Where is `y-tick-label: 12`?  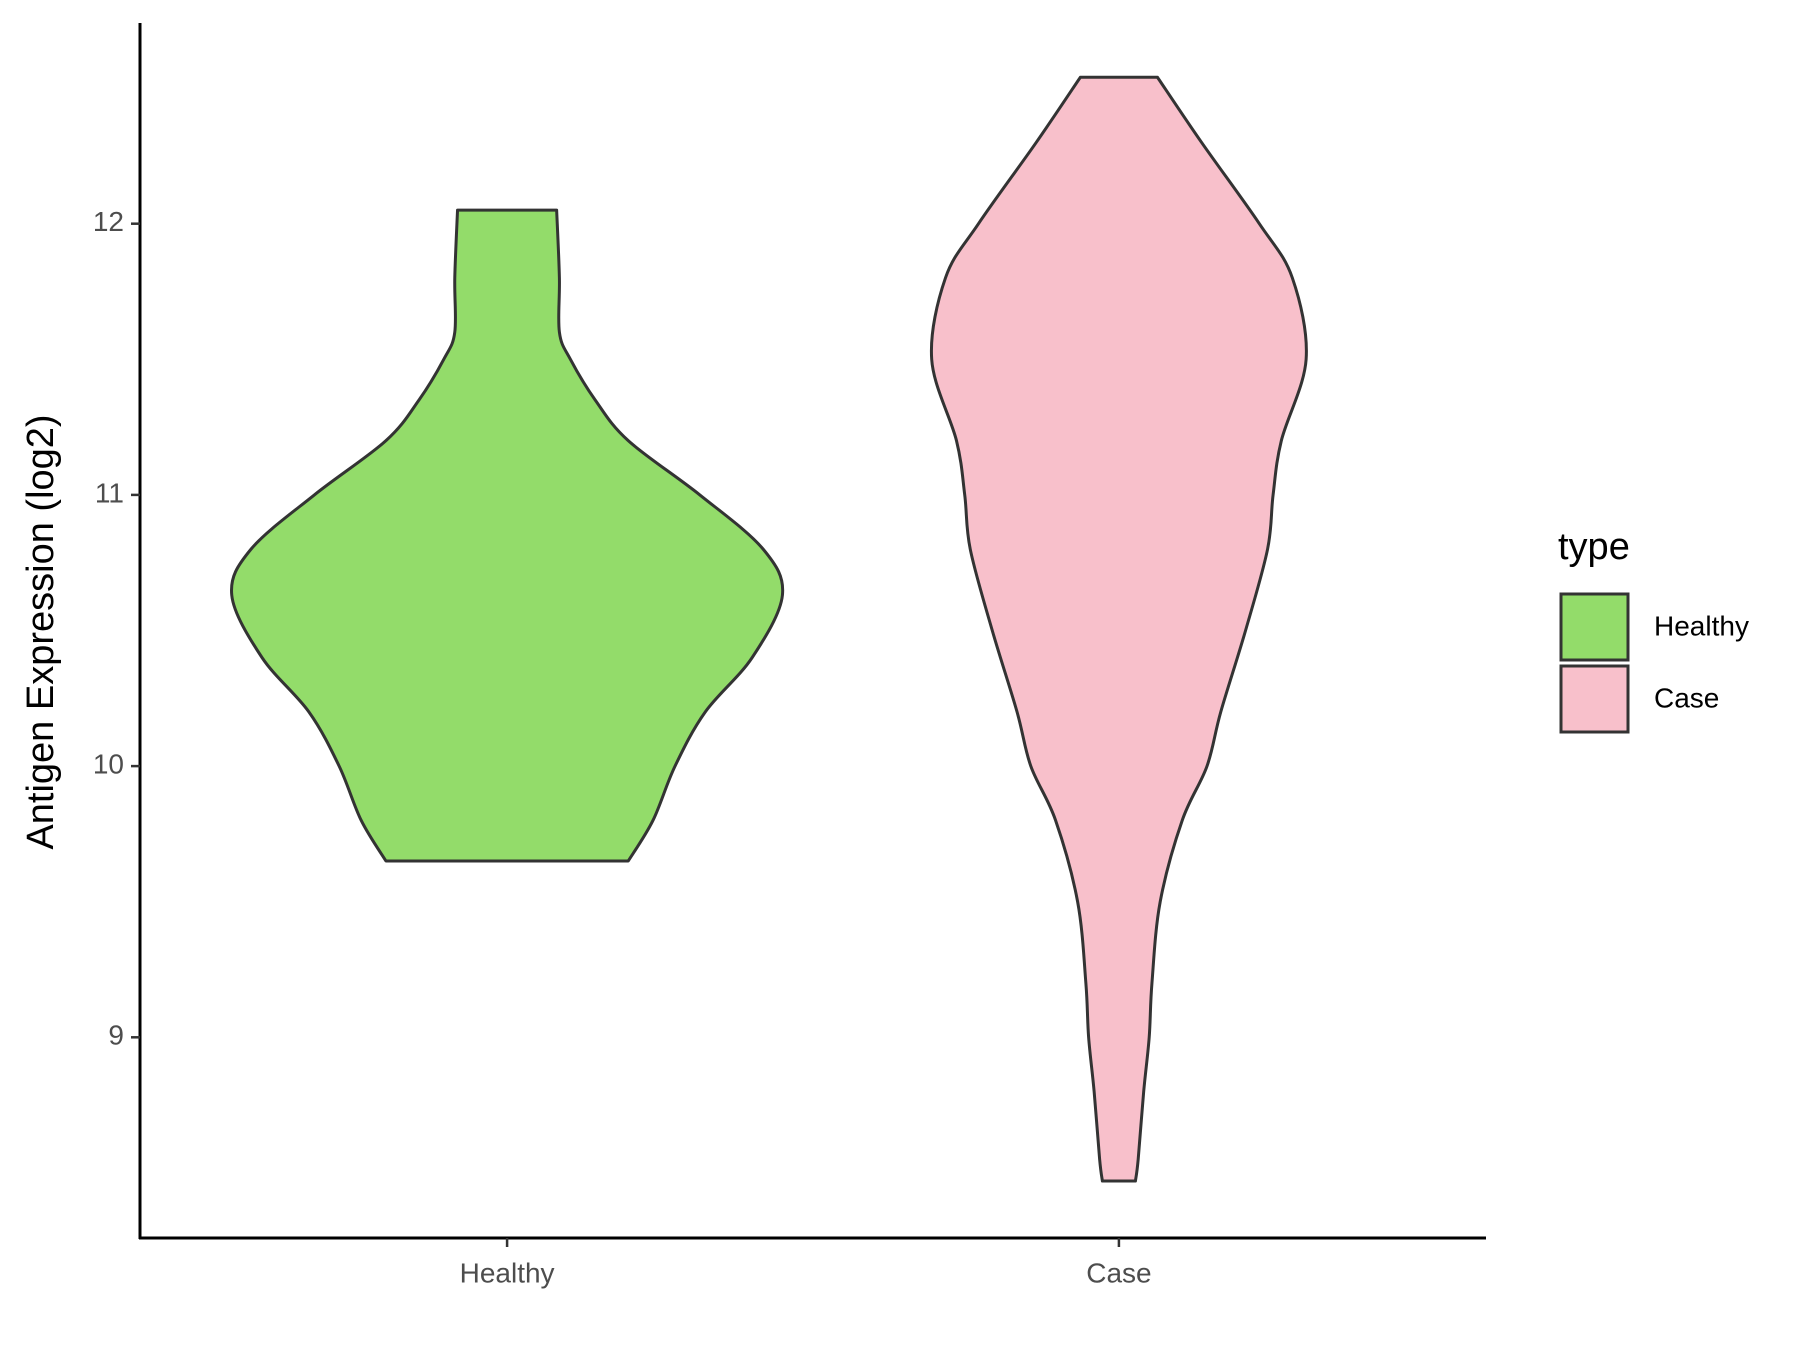 y-tick-label: 12 is located at coordinates (108, 221).